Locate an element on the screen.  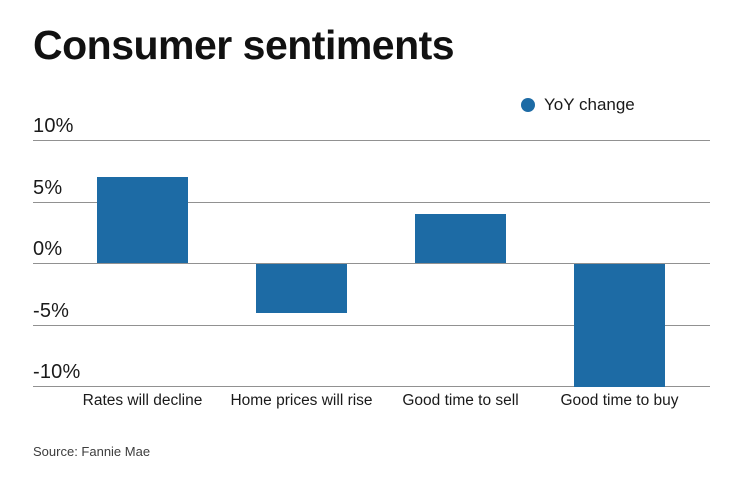
bar-home-prices-will-rise is located at coordinates (301, 288).